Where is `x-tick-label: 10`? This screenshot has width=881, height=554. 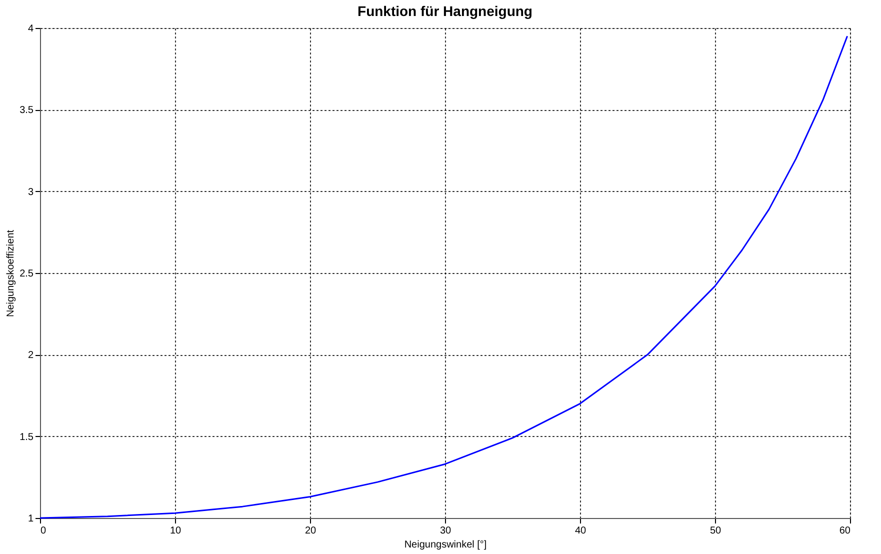
x-tick-label: 10 is located at coordinates (176, 531).